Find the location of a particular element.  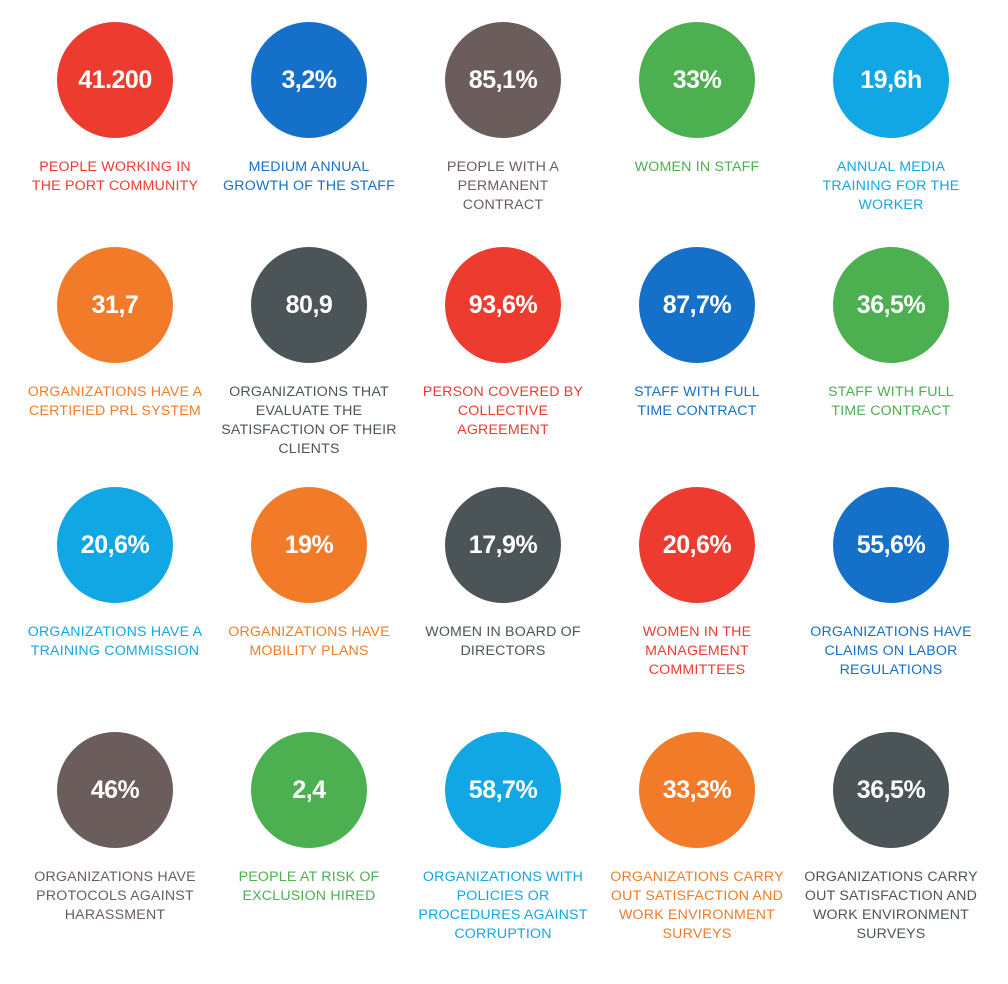

stat-circle: 46% is located at coordinates (115, 790).